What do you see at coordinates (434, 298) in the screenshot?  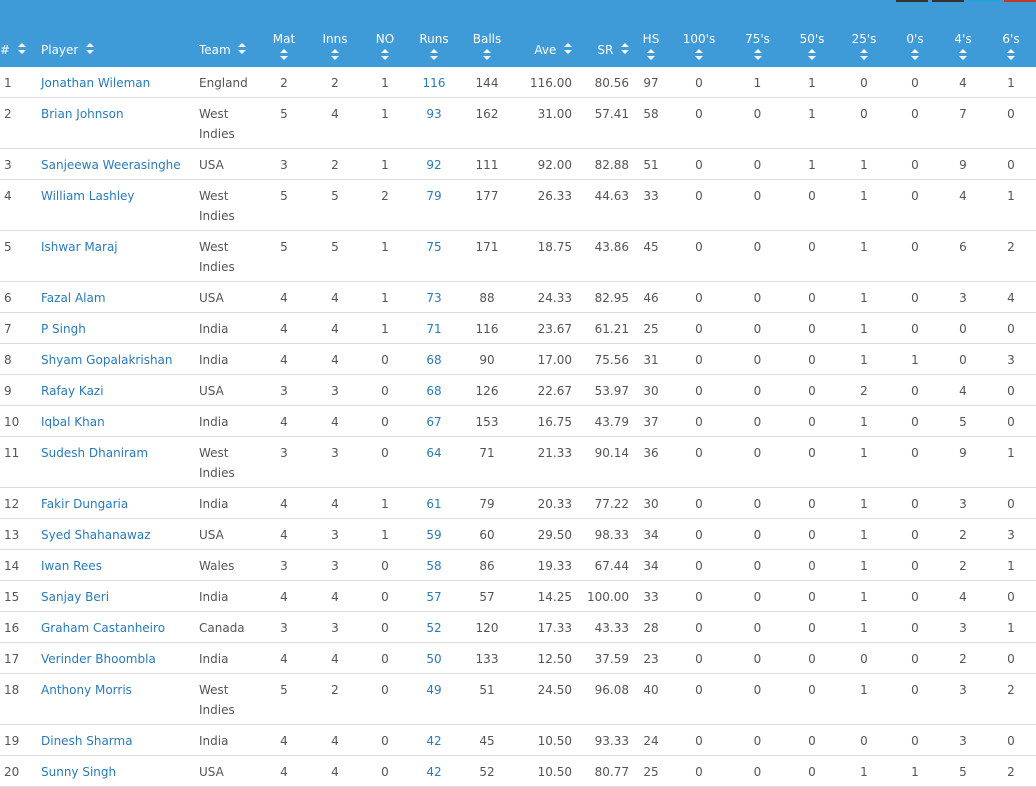 I see `runs-link: 73` at bounding box center [434, 298].